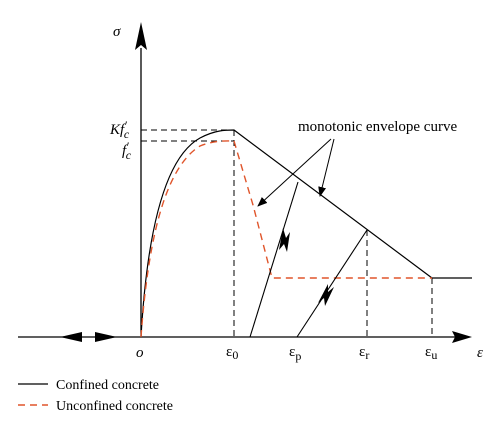  What do you see at coordinates (232, 353) in the screenshot?
I see `strain-label-eps0: ε0` at bounding box center [232, 353].